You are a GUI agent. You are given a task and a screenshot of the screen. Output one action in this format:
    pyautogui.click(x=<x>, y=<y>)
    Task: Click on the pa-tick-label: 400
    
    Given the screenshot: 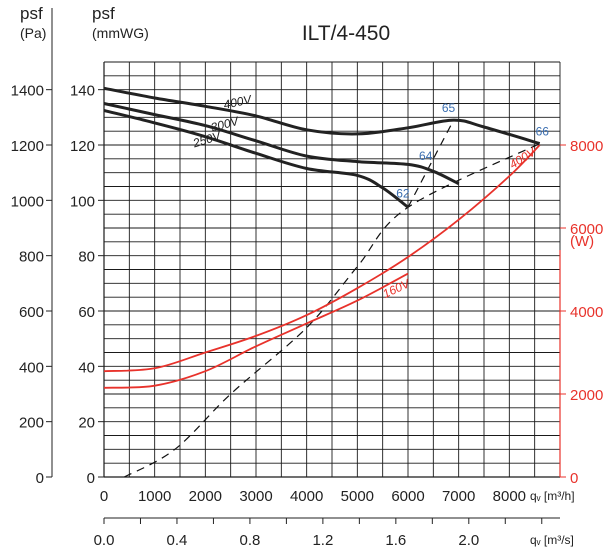 What is the action you would take?
    pyautogui.click(x=31, y=367)
    